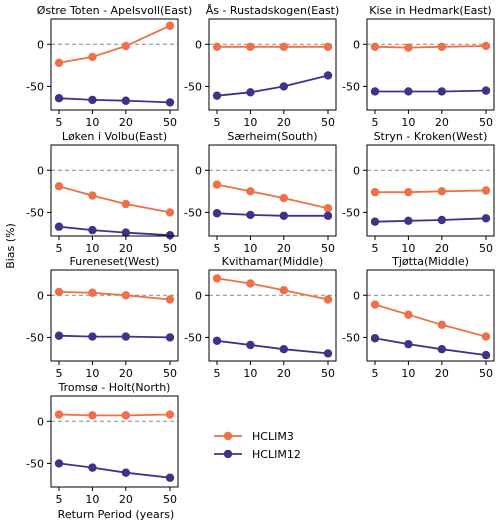  What do you see at coordinates (261, 66) in the screenshot?
I see `panel-2: Ås - Rustadskogen(East) 0 -50 5 10 20 50` at bounding box center [261, 66].